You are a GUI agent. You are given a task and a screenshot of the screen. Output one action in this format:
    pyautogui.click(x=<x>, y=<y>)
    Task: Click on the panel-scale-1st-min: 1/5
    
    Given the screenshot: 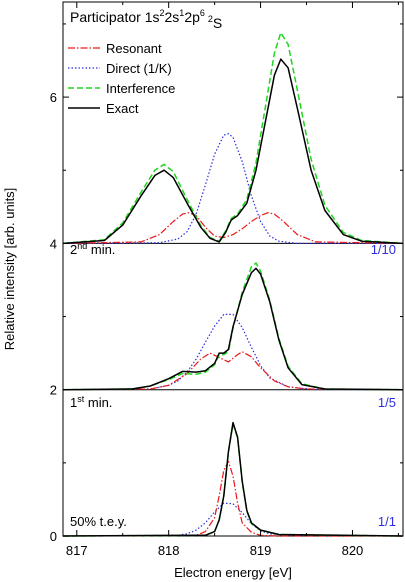 What is the action you would take?
    pyautogui.click(x=387, y=402)
    